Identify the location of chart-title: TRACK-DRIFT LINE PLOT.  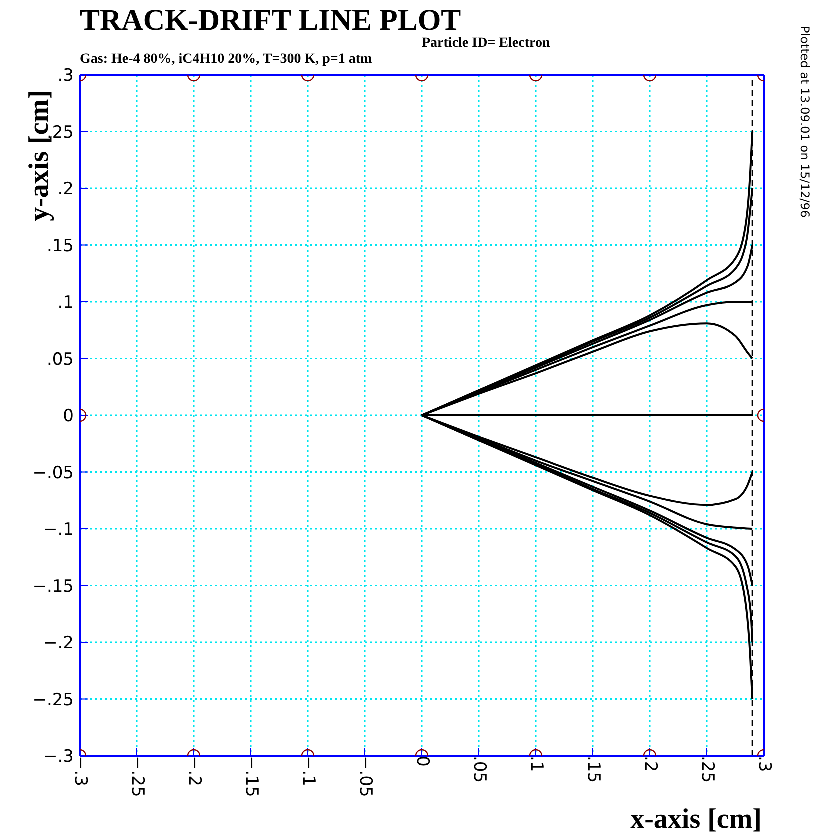
(271, 20).